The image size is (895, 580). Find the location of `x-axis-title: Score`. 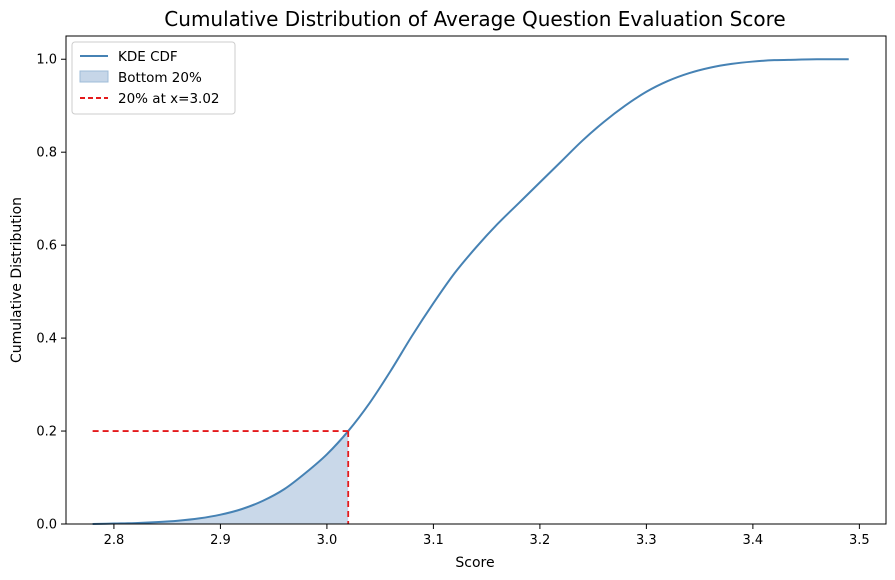

x-axis-title: Score is located at coordinates (474, 563).